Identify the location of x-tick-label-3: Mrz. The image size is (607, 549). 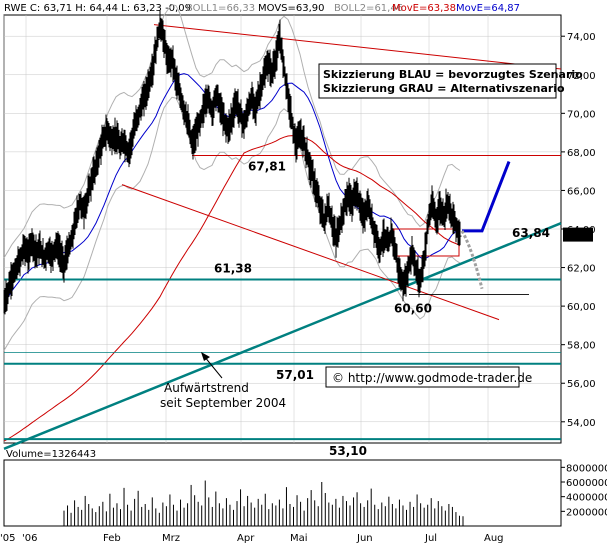
(171, 538).